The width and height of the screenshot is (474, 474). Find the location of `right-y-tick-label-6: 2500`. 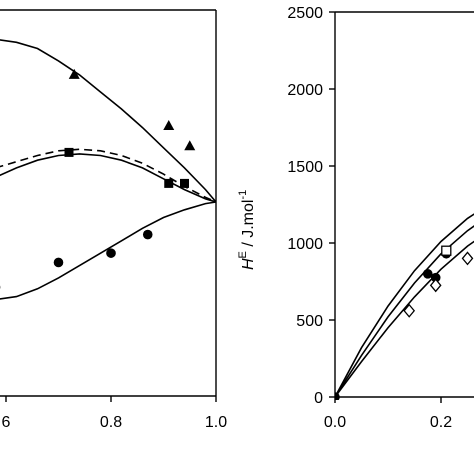

right-y-tick-label-6: 2500 is located at coordinates (305, 13).